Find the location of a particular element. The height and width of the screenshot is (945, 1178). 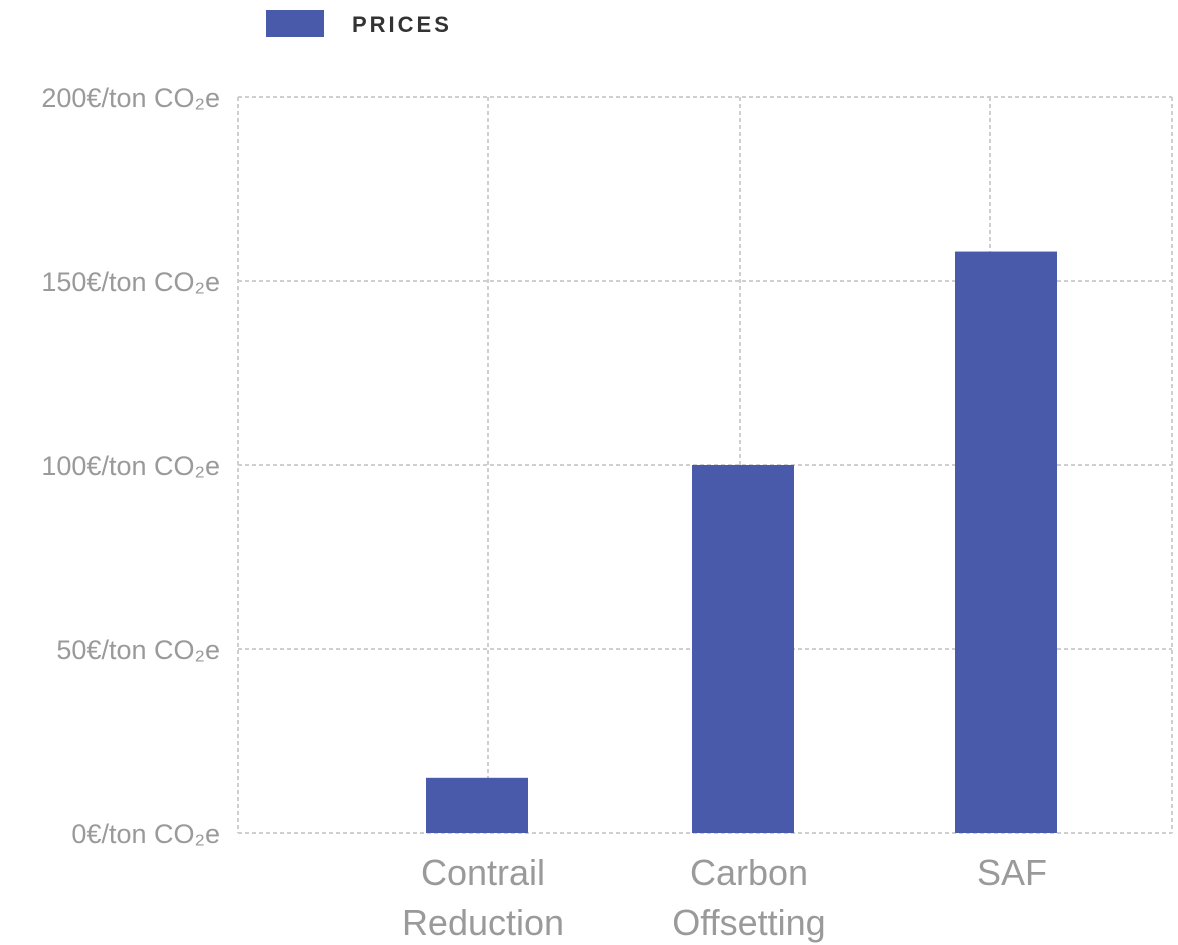

x-tick-label-0: Contrail Reduction is located at coordinates (483, 897).